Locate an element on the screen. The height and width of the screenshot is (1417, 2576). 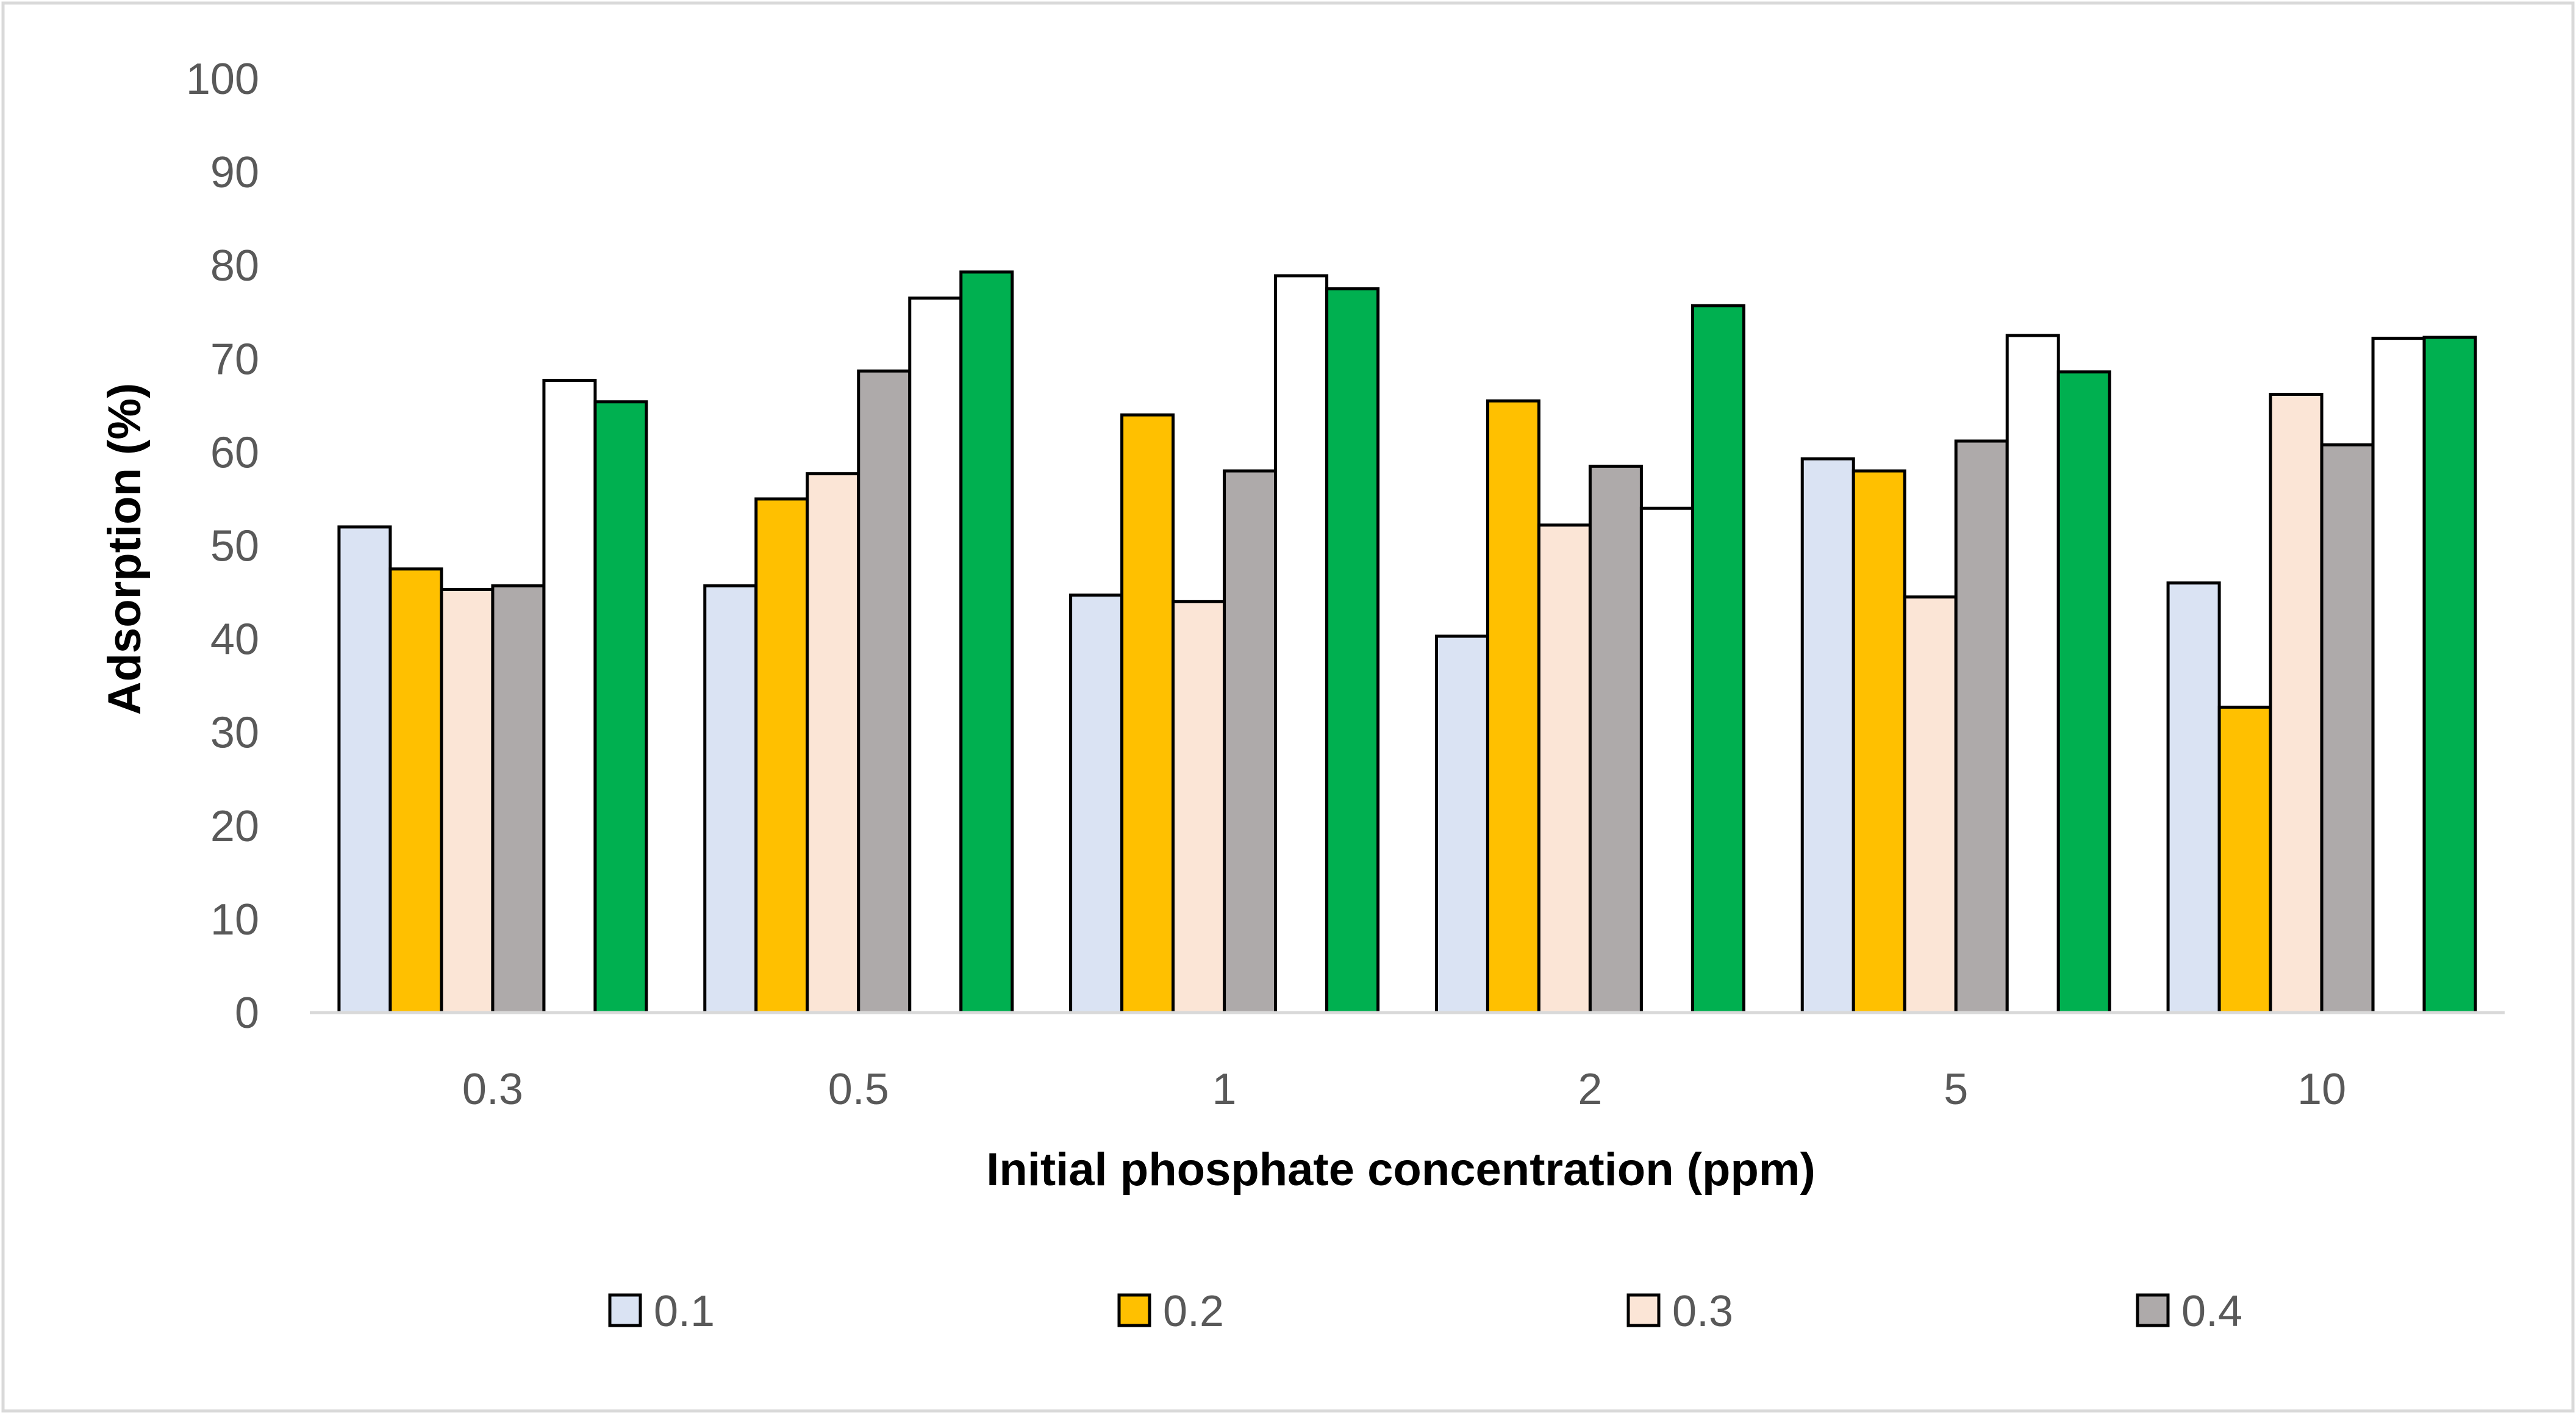
legend-item: 0.2 is located at coordinates (1170, 1311).